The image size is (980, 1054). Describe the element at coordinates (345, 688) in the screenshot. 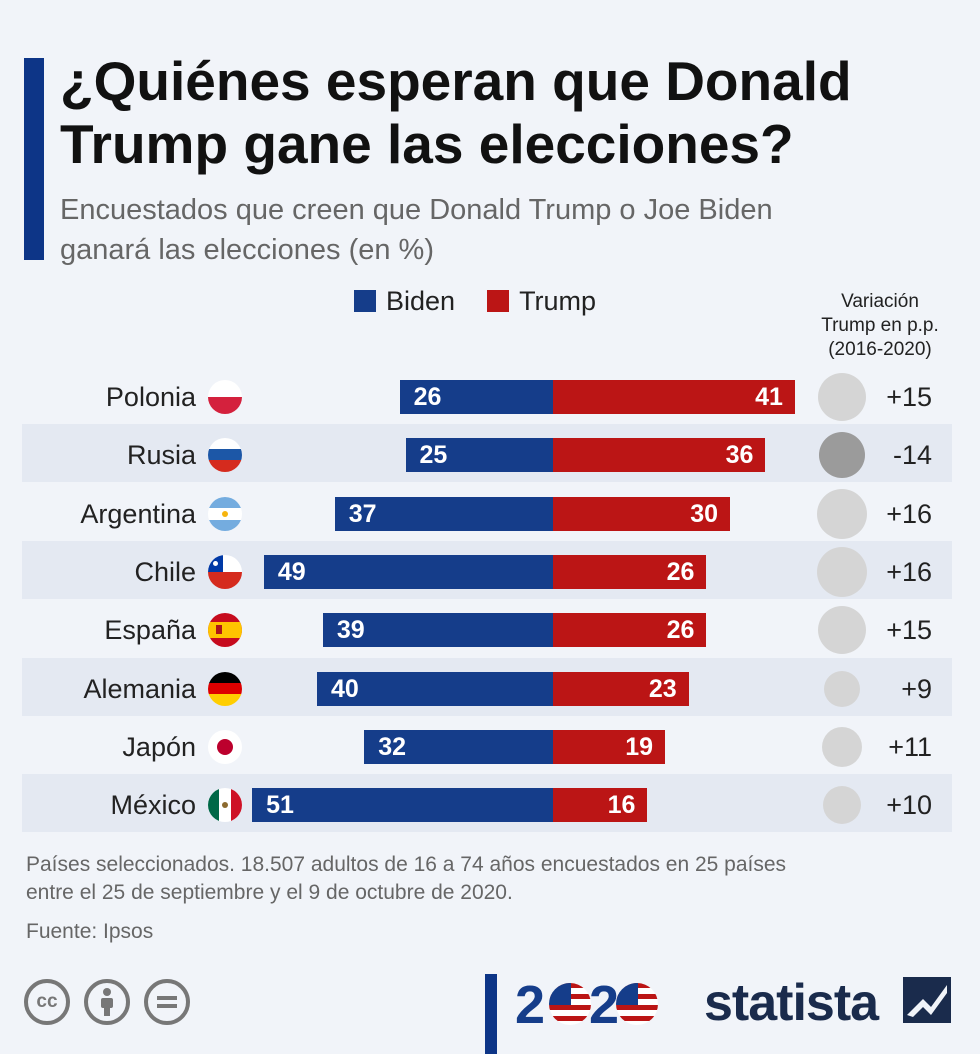

I see `value-label-biden-alemania: 40` at that location.